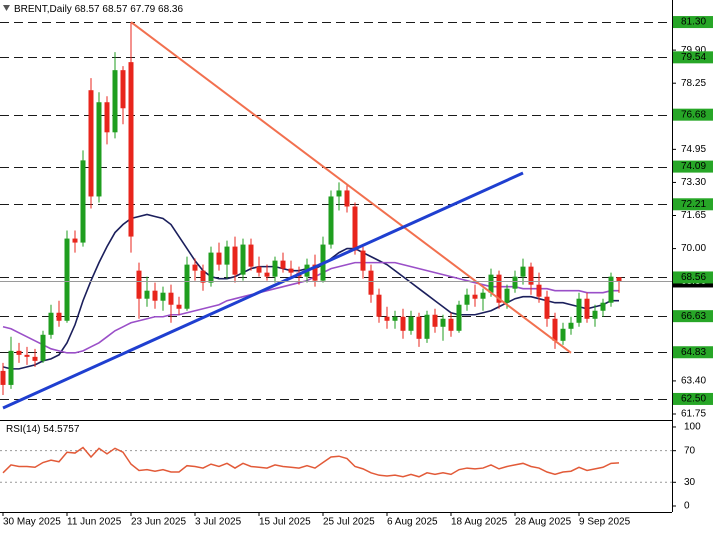  Describe the element at coordinates (412, 522) in the screenshot. I see `x-tick-label: 6 Aug 2025` at that location.